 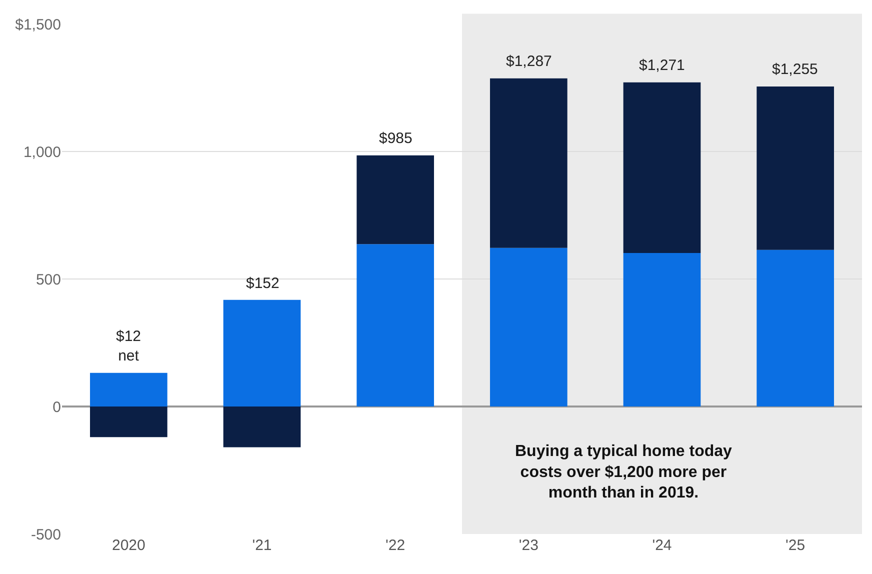 What do you see at coordinates (662, 65) in the screenshot?
I see `annotation: $1,271` at bounding box center [662, 65].